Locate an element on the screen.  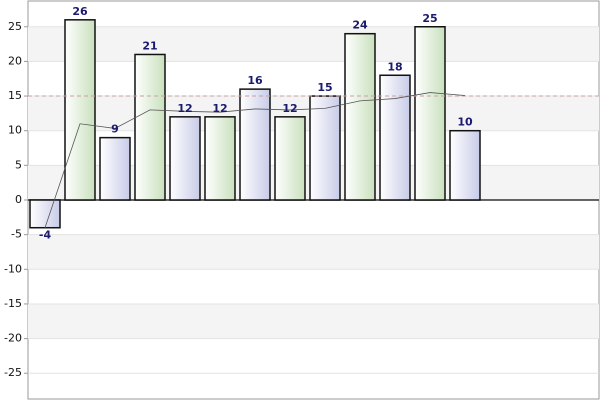
value-label: 15 is located at coordinates (324, 87).